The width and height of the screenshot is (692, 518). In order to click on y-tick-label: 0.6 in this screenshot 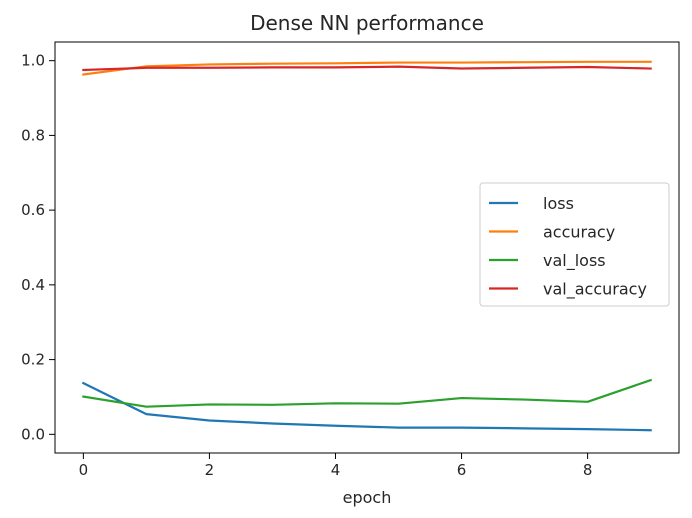, I will do `click(33, 210)`.